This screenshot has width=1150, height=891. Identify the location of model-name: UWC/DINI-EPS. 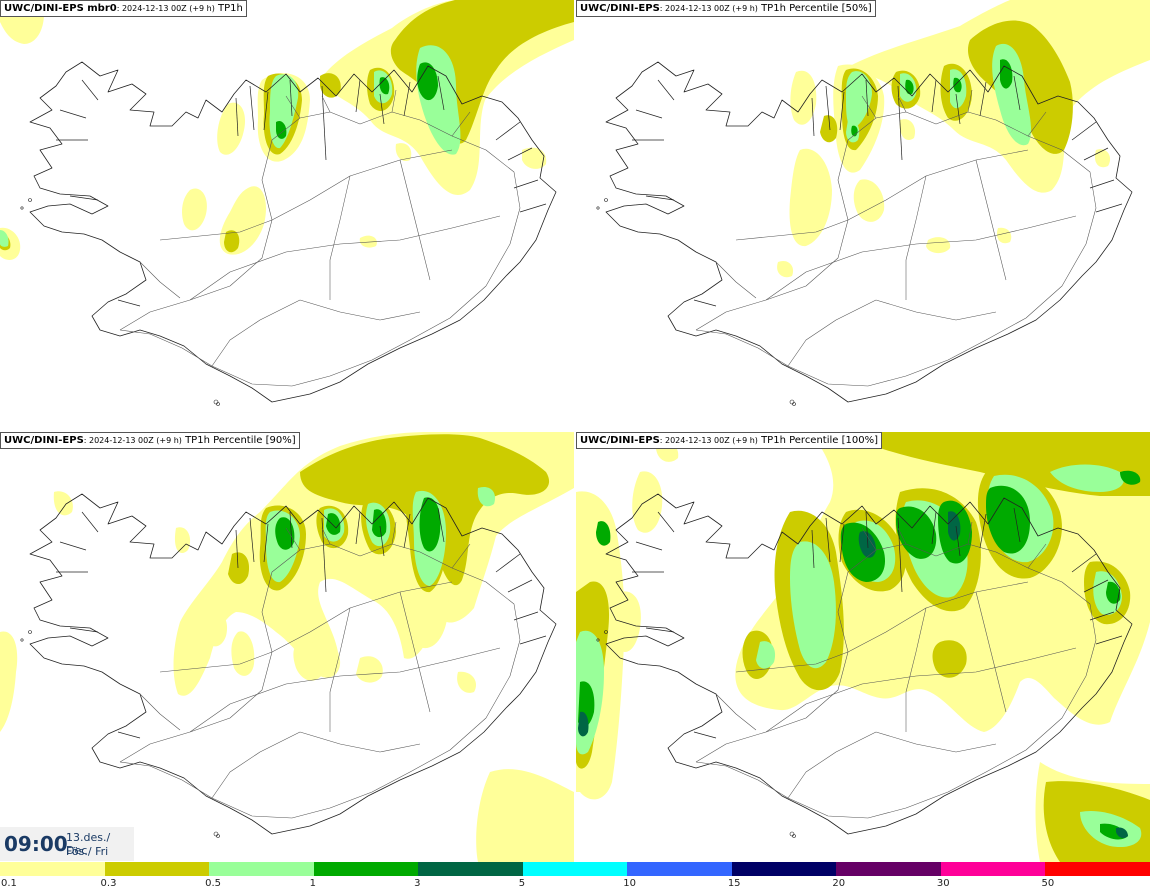
(620, 440).